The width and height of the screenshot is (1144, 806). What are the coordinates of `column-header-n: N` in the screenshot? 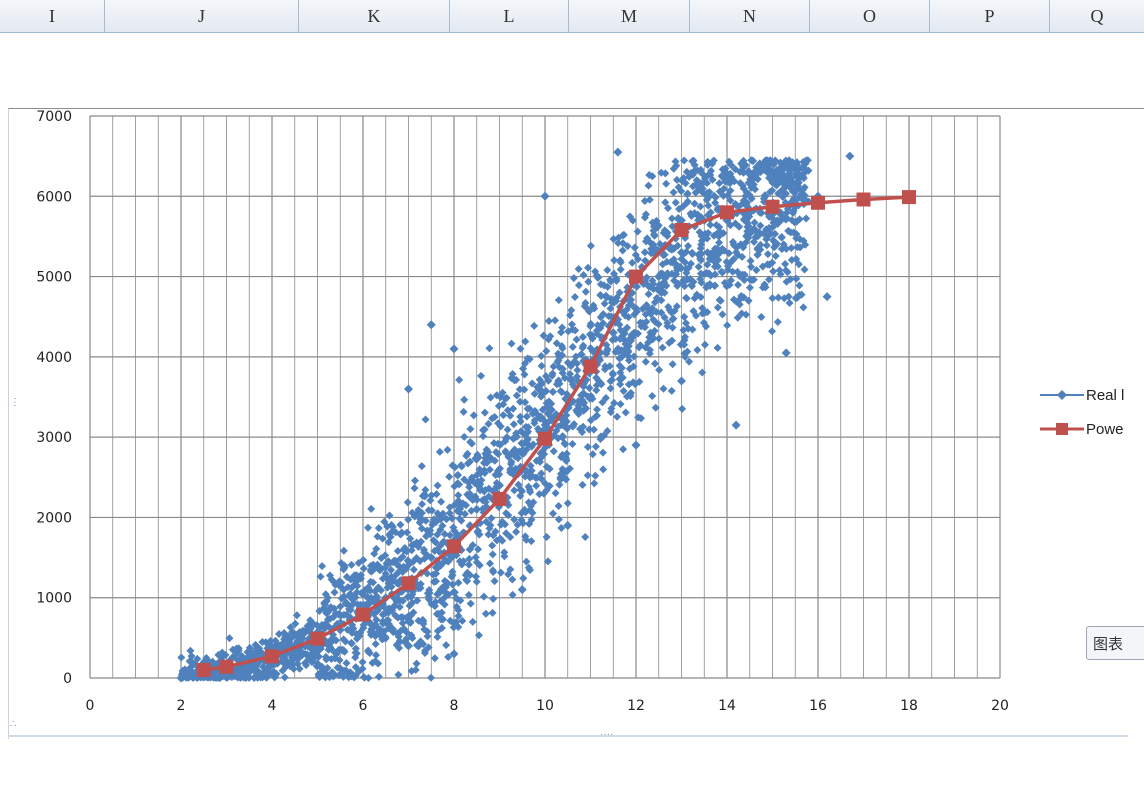 It's located at (750, 16).